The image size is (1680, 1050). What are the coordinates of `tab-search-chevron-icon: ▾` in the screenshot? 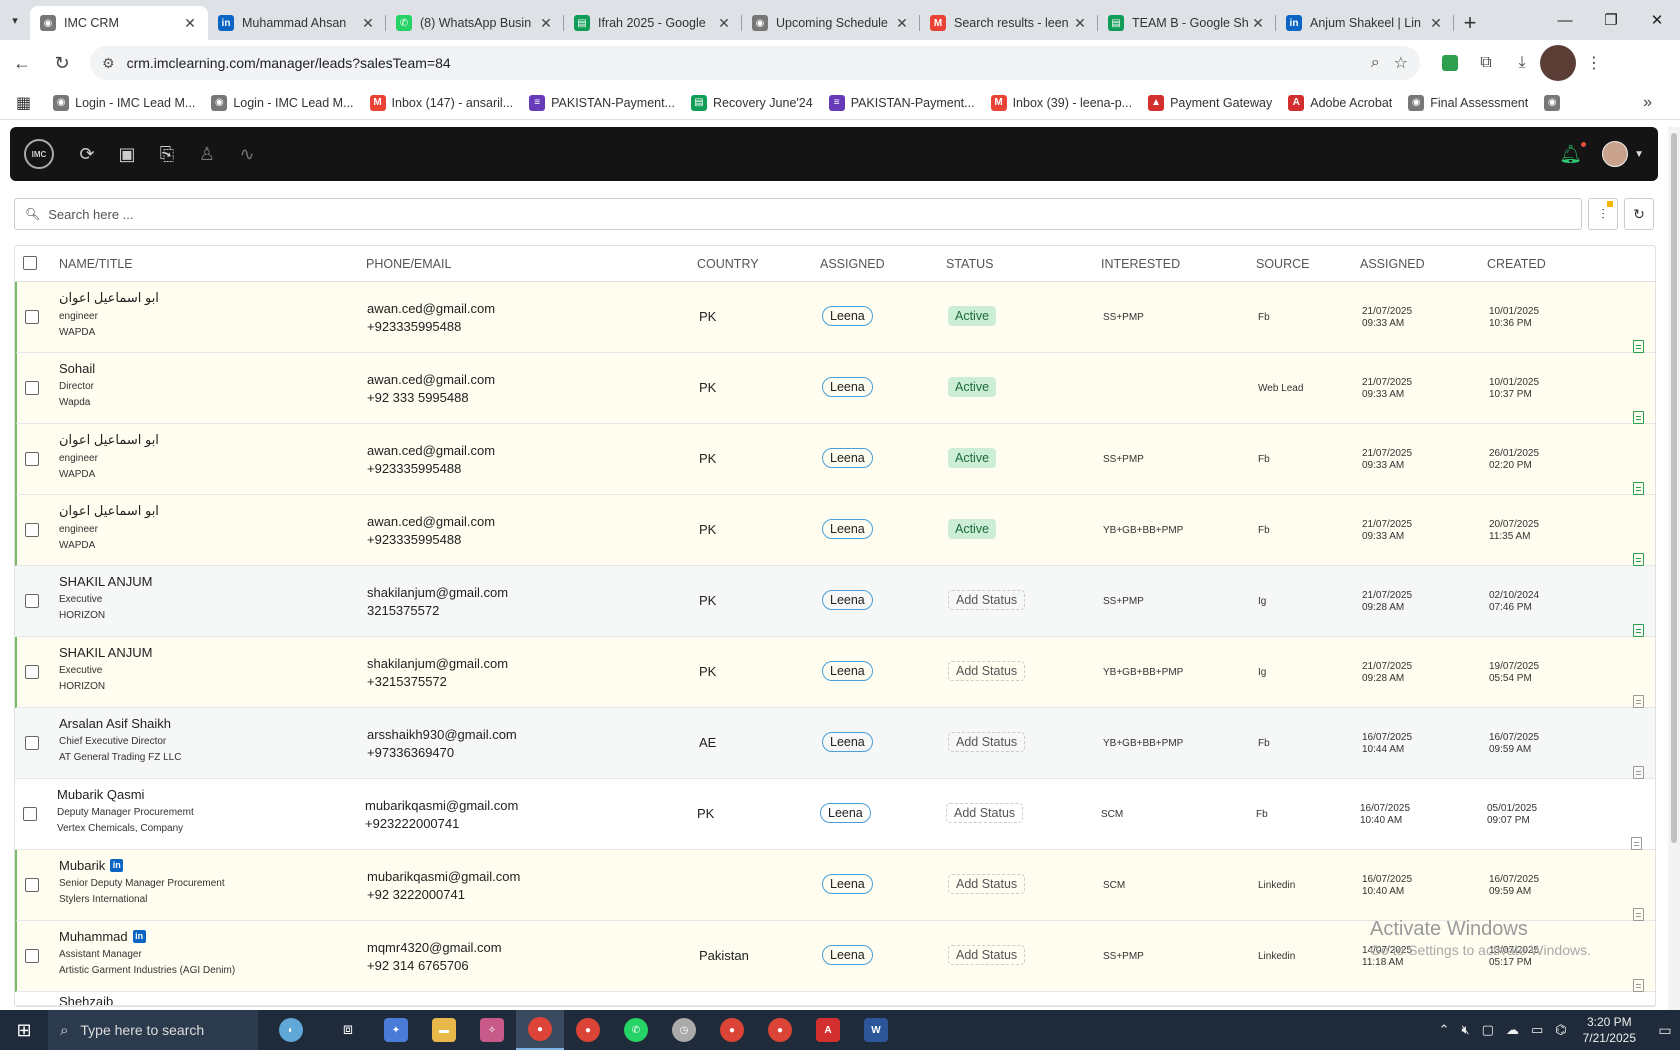 It's located at (15, 20).